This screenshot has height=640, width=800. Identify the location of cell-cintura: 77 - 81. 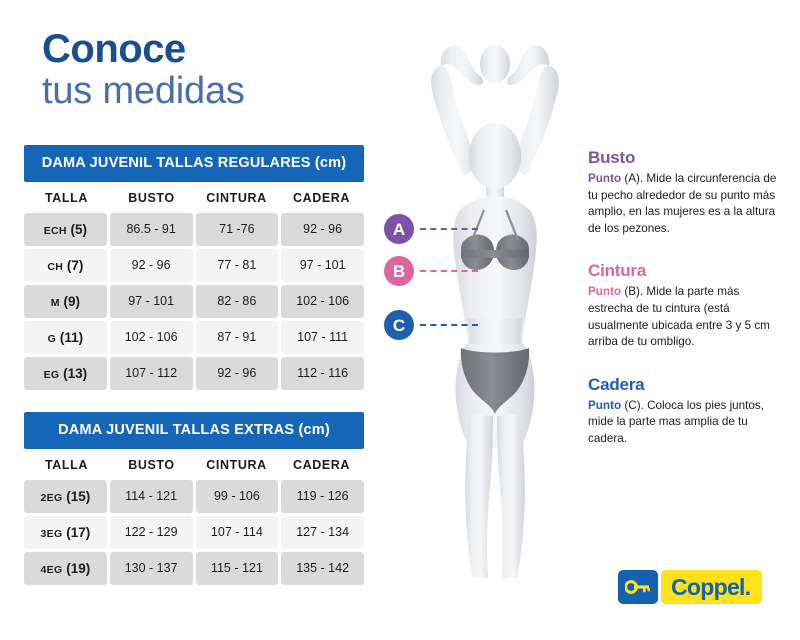
(237, 265).